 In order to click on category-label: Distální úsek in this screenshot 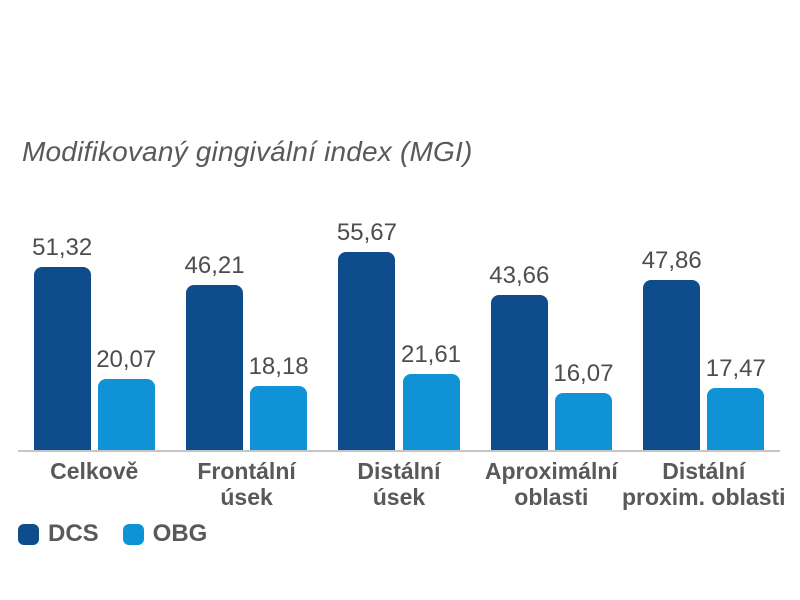, I will do `click(399, 484)`.